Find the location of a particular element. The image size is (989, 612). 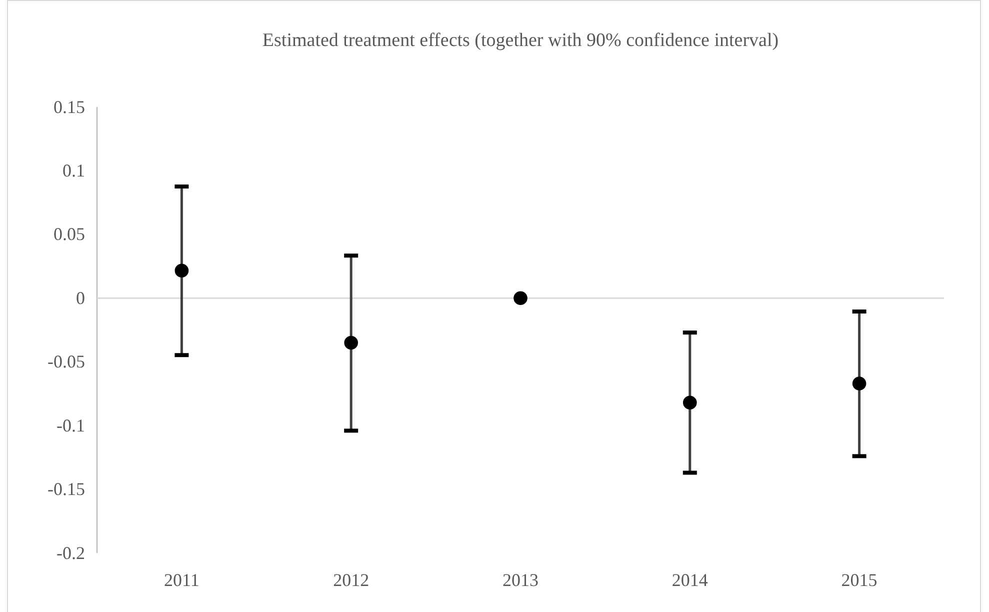

x-tick-label: 2013 is located at coordinates (520, 580).